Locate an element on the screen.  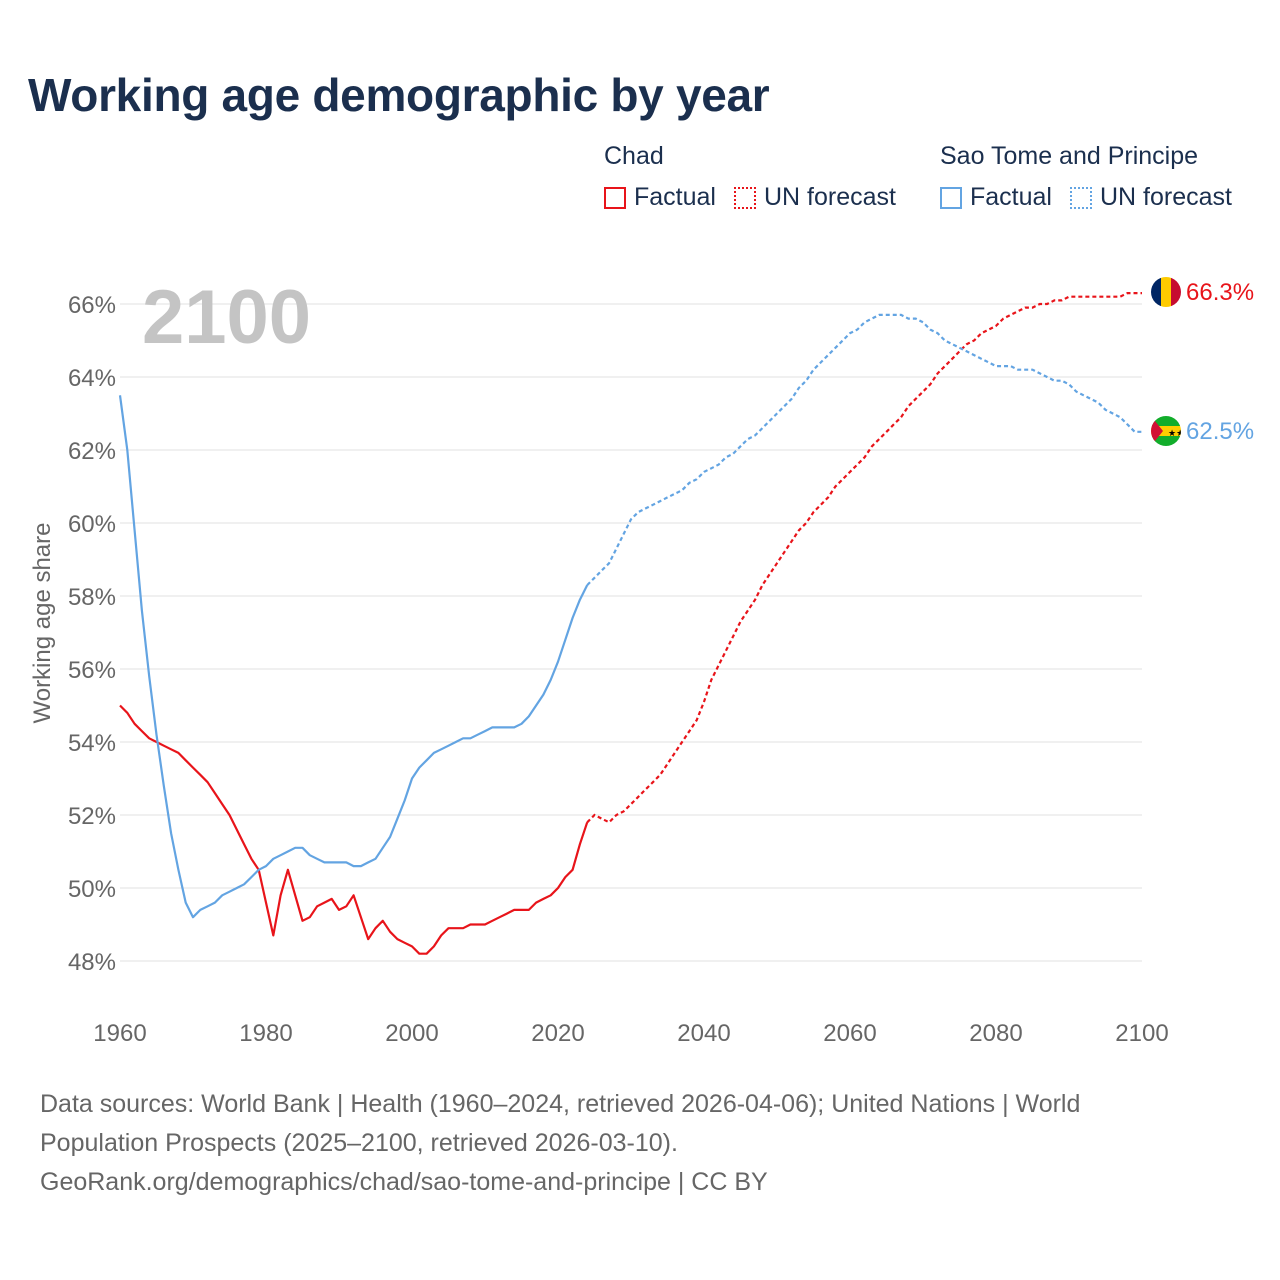
legend-sao-tome-forecast: UN forecast is located at coordinates (1150, 197).